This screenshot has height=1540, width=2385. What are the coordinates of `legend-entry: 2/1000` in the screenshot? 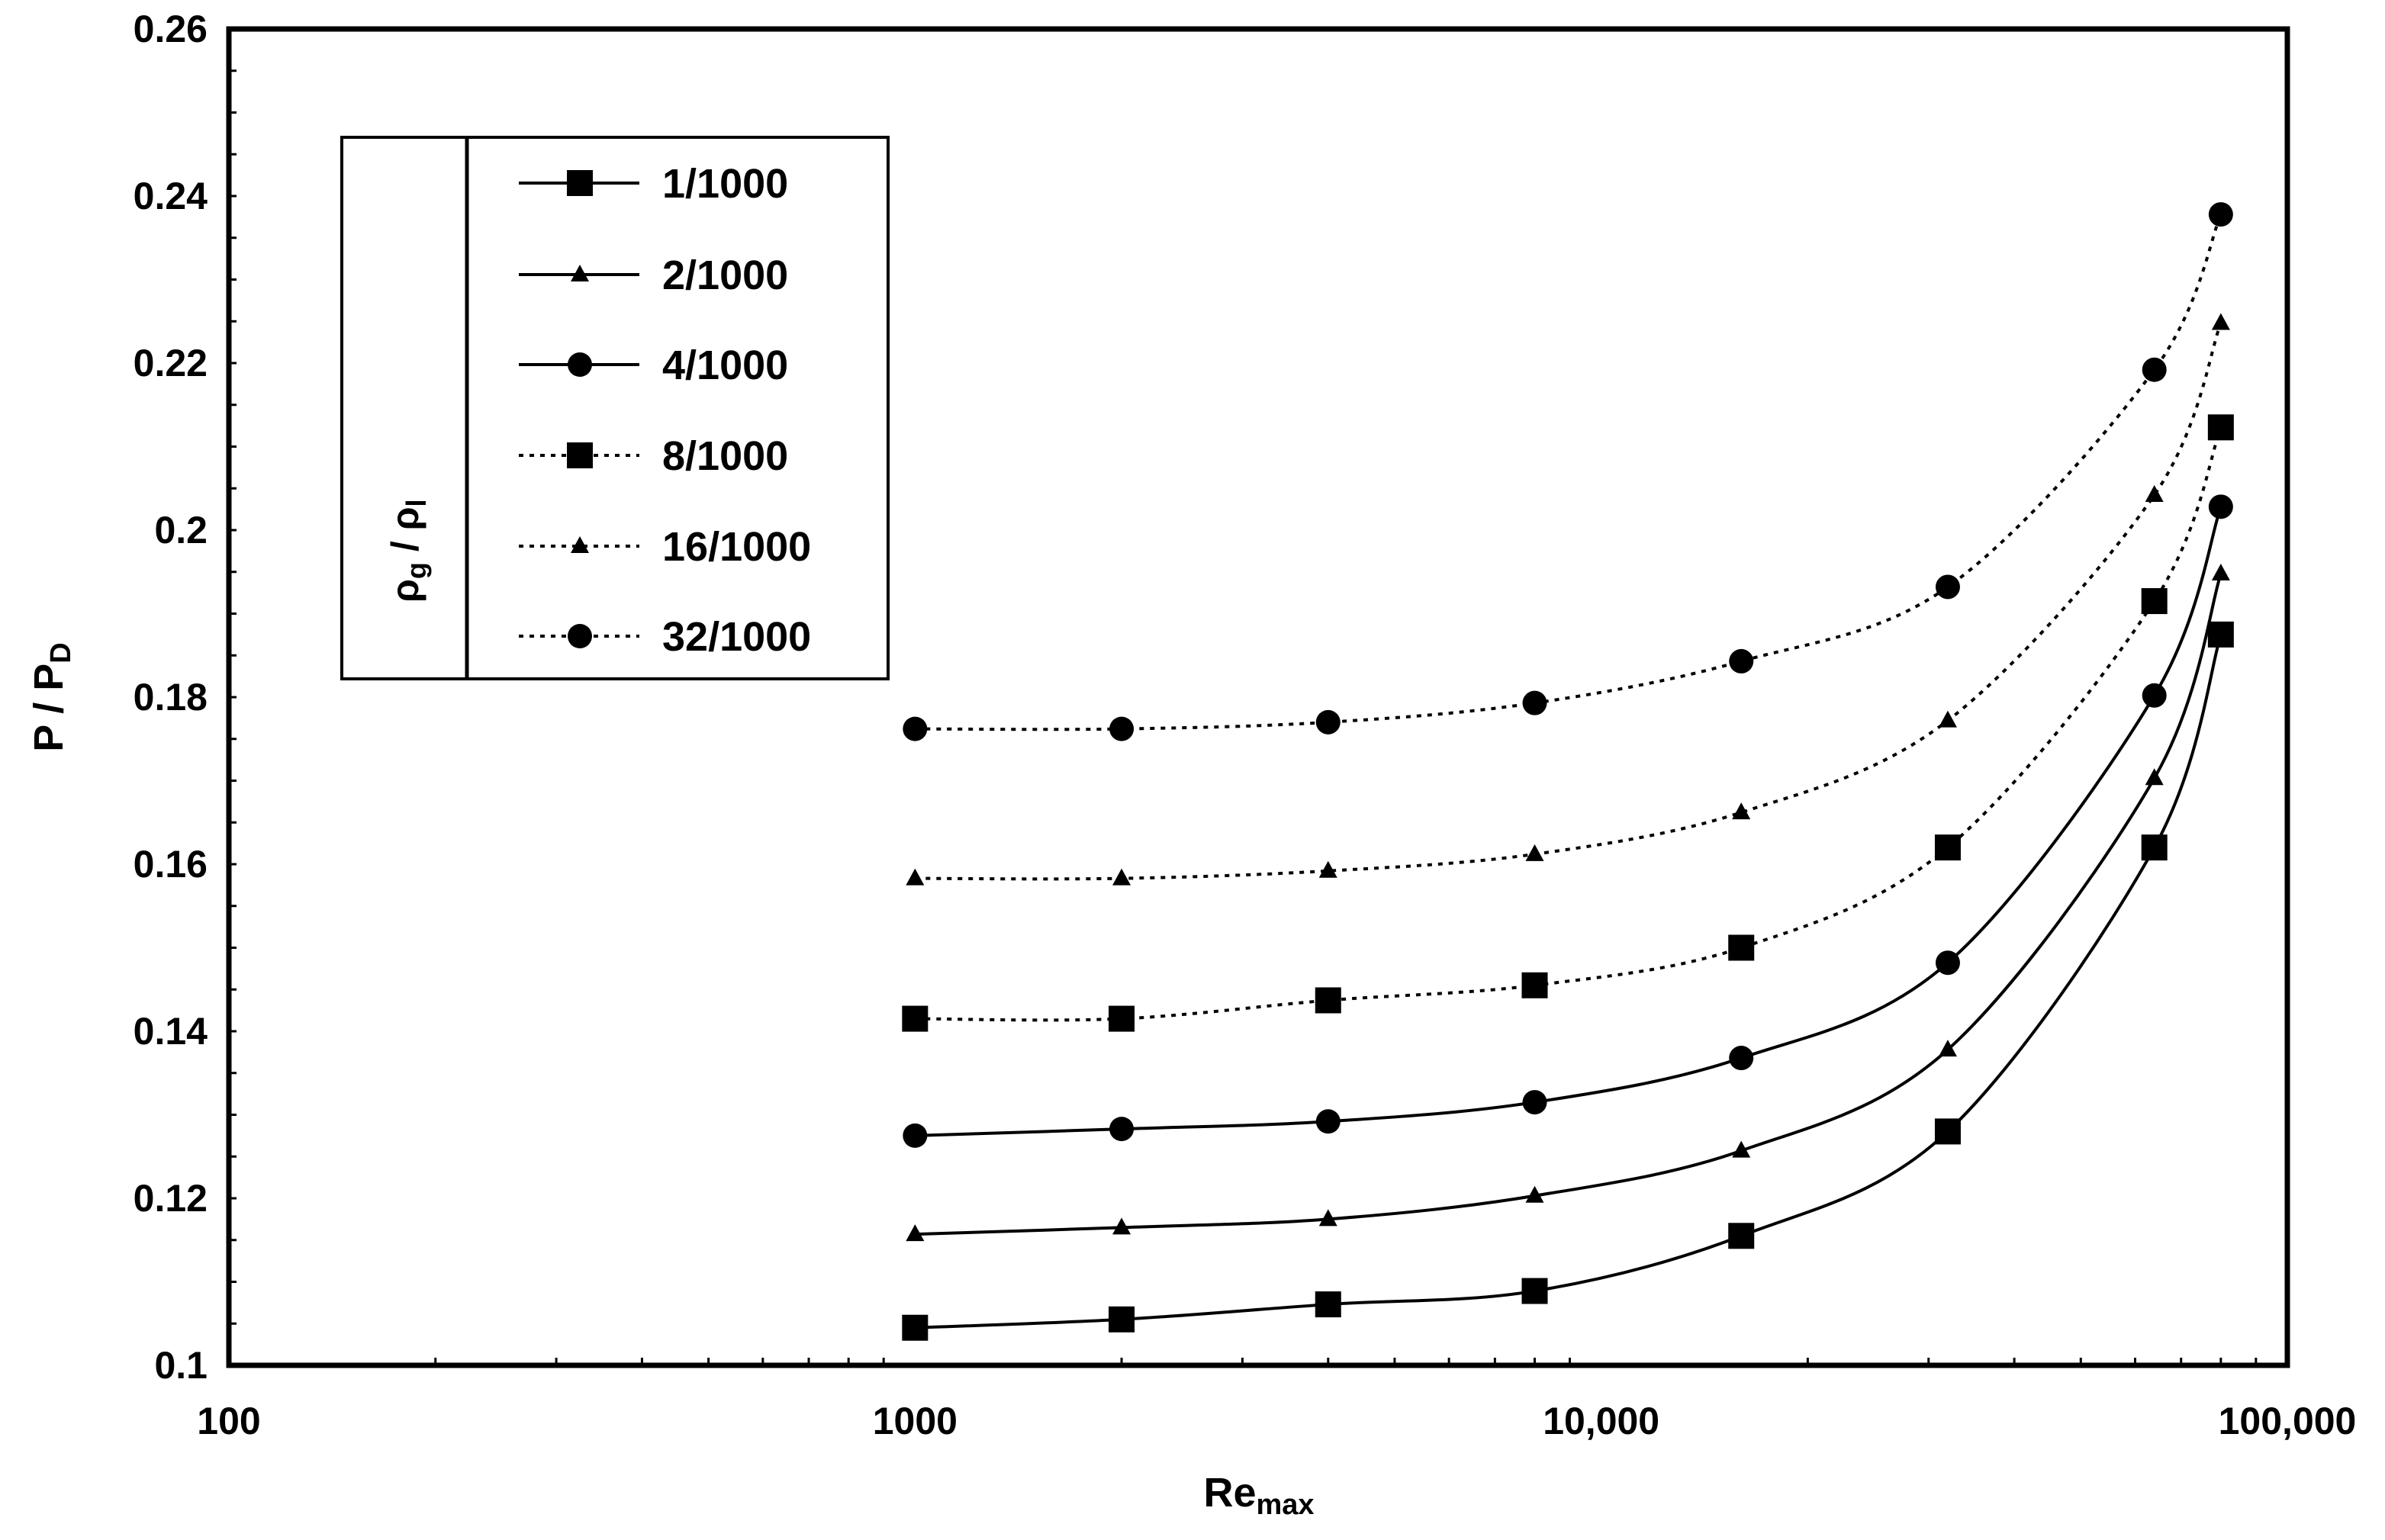 It's located at (653, 275).